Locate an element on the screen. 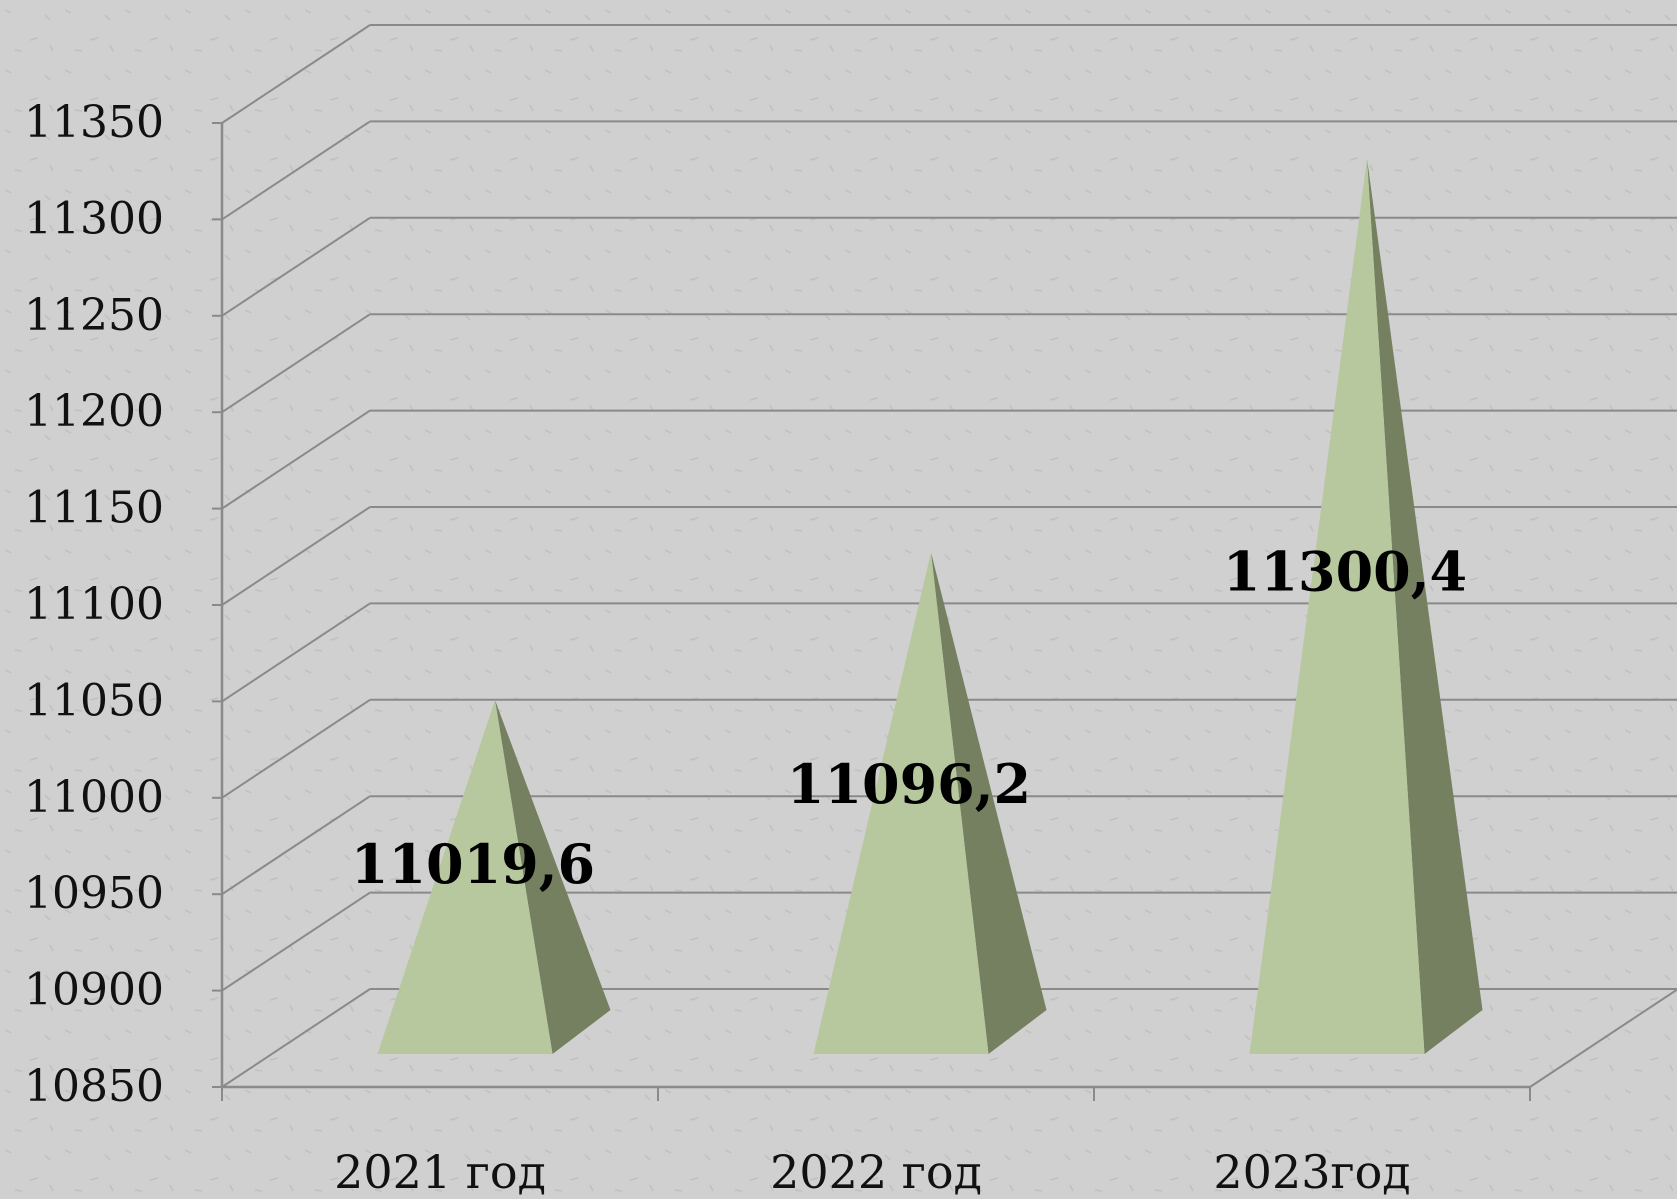 This screenshot has width=1677, height=1199. y-tick-label: 11050 is located at coordinates (94, 700).